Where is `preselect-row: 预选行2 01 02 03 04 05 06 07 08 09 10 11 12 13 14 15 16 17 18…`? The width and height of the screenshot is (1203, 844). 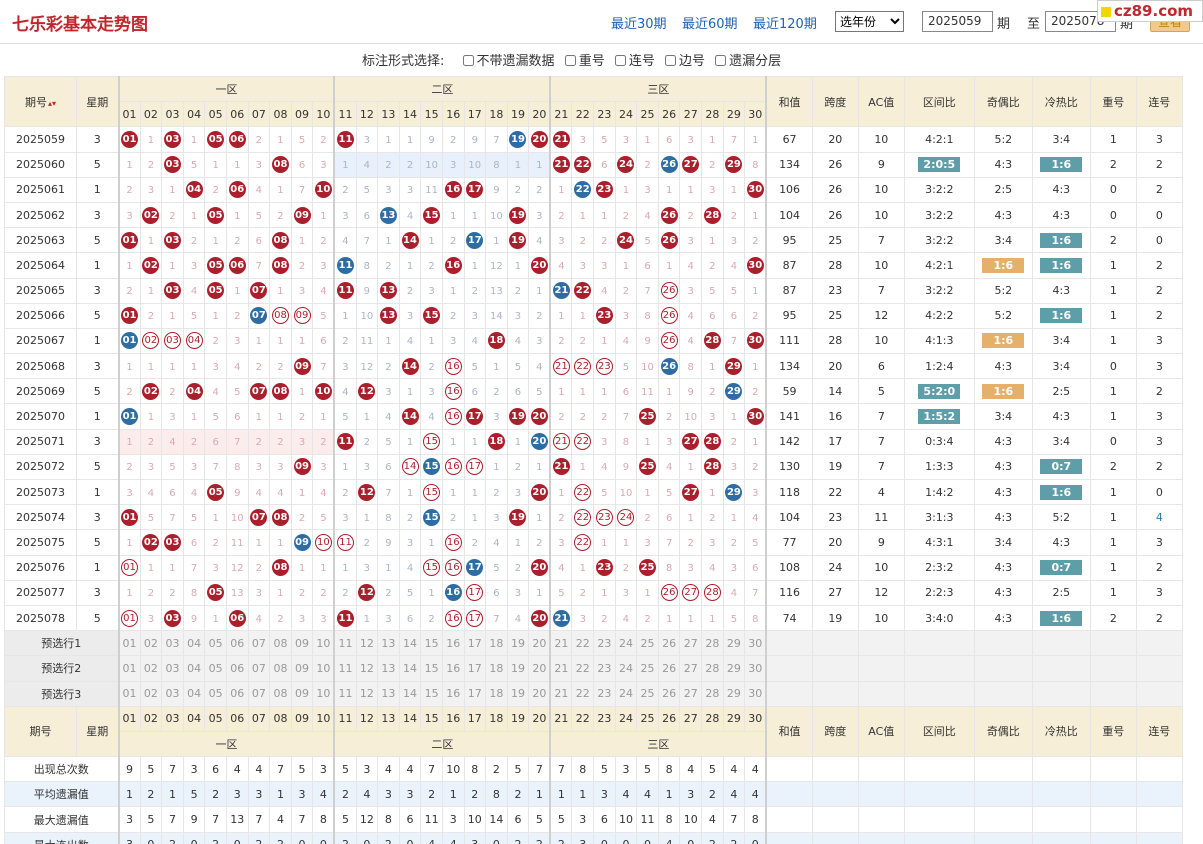
preselect-row: 预选行2 01 02 03 04 05 06 07 08 09 10 11 12 13 14 15 16 17 18… is located at coordinates (593, 668).